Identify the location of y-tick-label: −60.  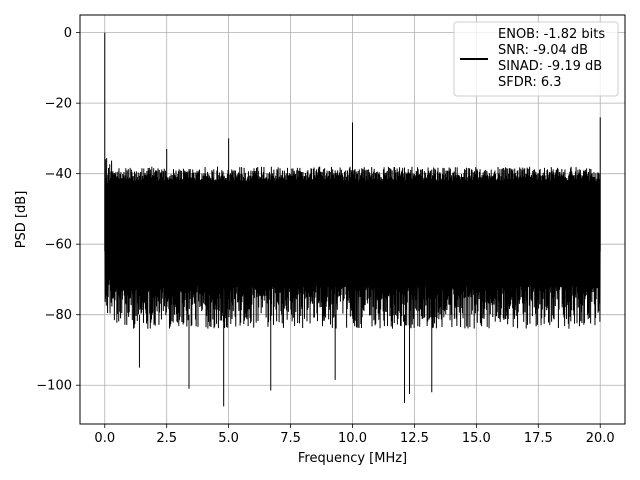
(58, 245).